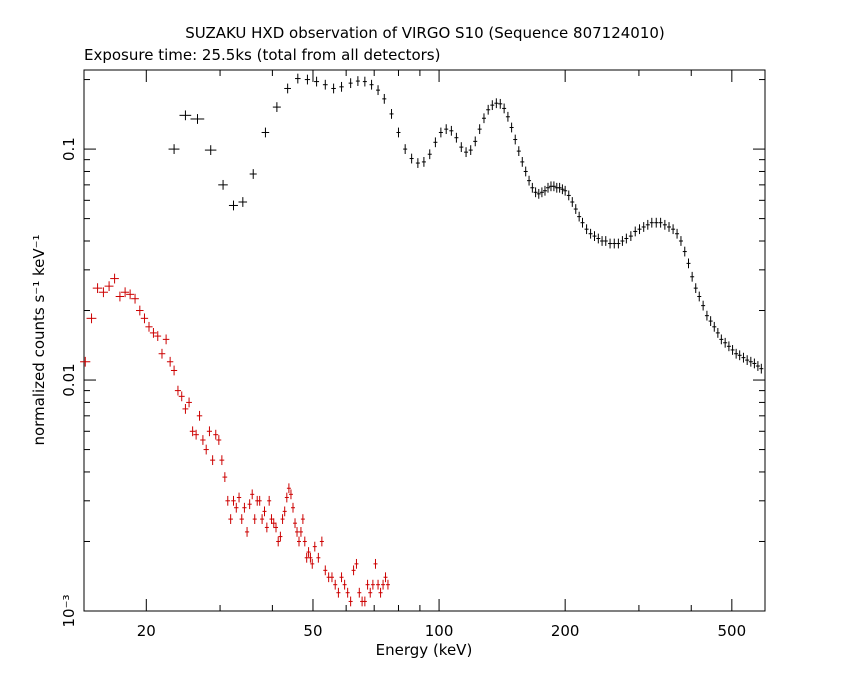  I want to click on x-tick-label: 200, so click(565, 631).